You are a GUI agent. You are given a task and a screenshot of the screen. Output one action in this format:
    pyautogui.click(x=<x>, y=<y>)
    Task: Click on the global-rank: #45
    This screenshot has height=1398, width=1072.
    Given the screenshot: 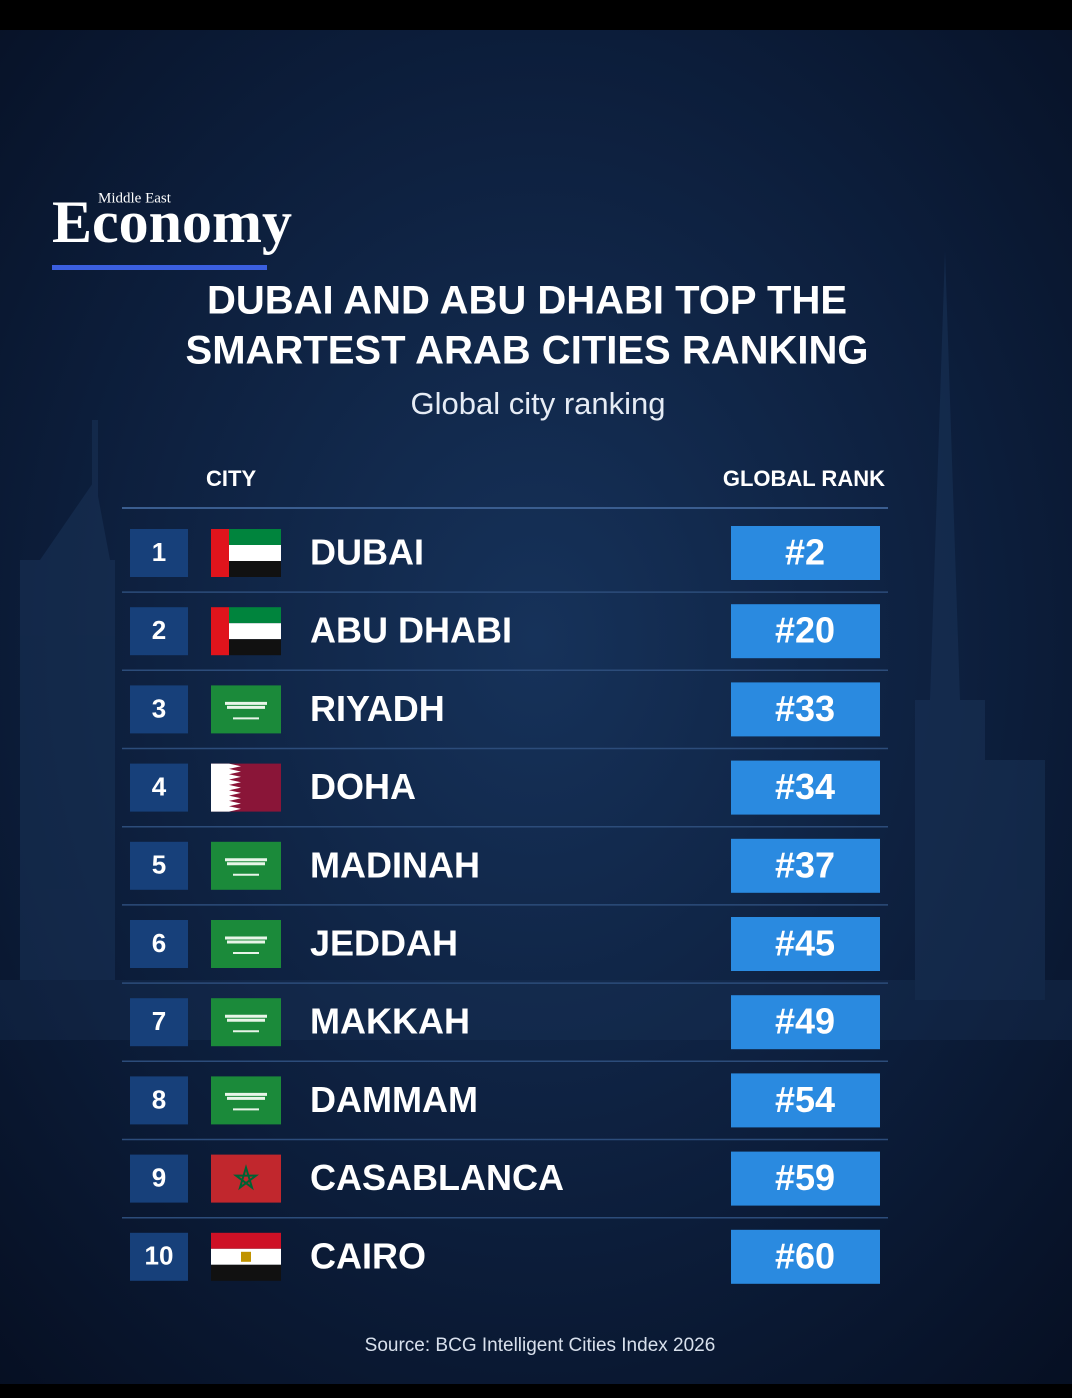 What is the action you would take?
    pyautogui.click(x=805, y=943)
    